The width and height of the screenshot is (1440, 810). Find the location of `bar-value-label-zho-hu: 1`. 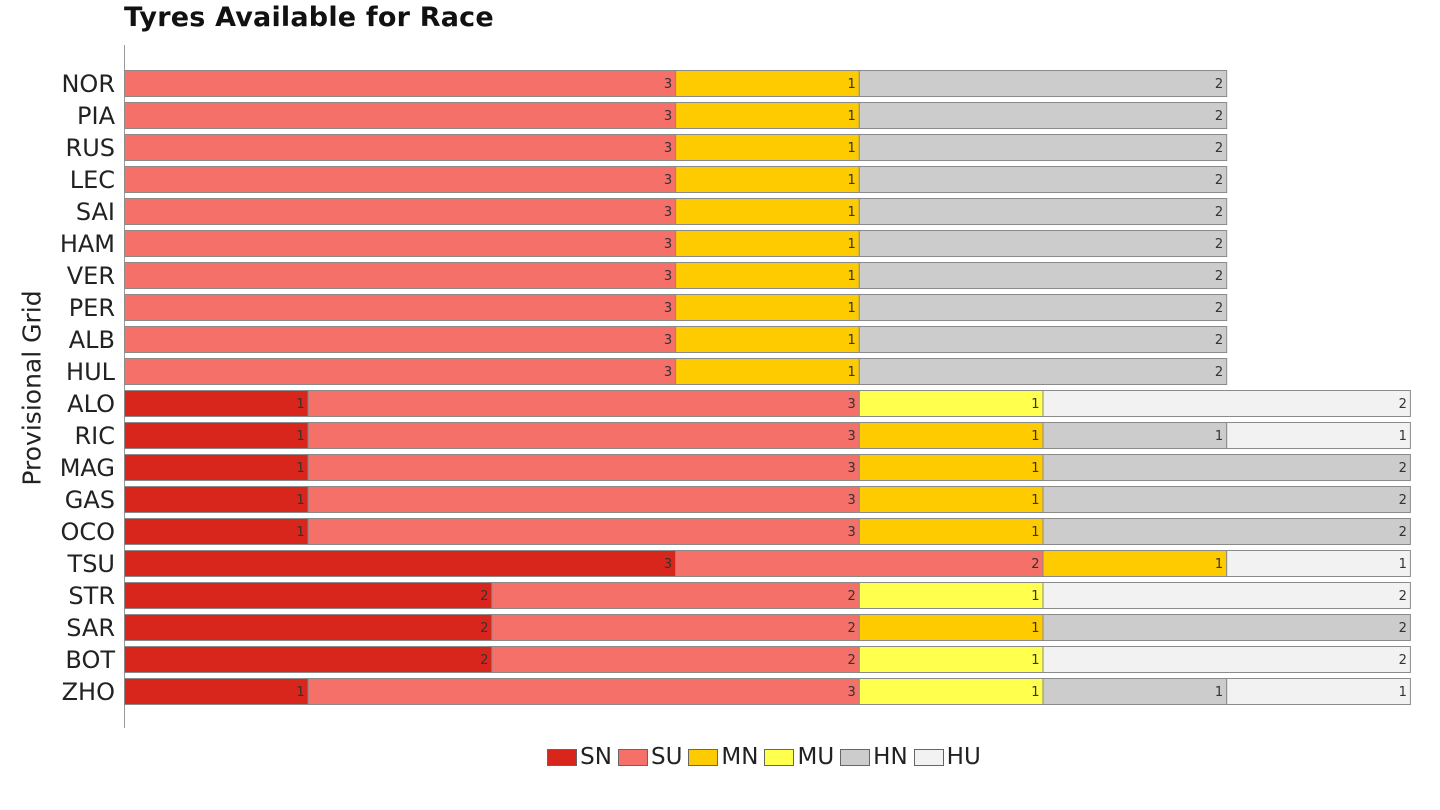

bar-value-label-zho-hu: 1 is located at coordinates (1403, 692).